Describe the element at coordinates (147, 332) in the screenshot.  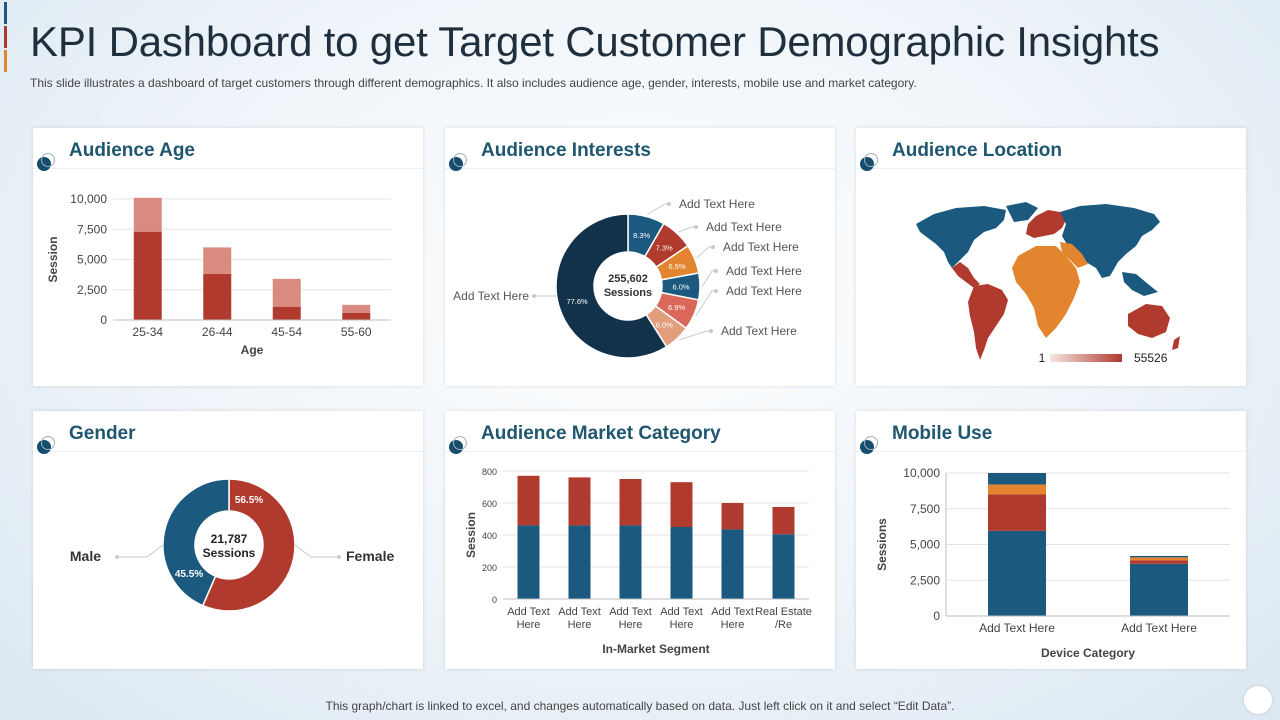
I see `x-tick-label: 25-34` at that location.